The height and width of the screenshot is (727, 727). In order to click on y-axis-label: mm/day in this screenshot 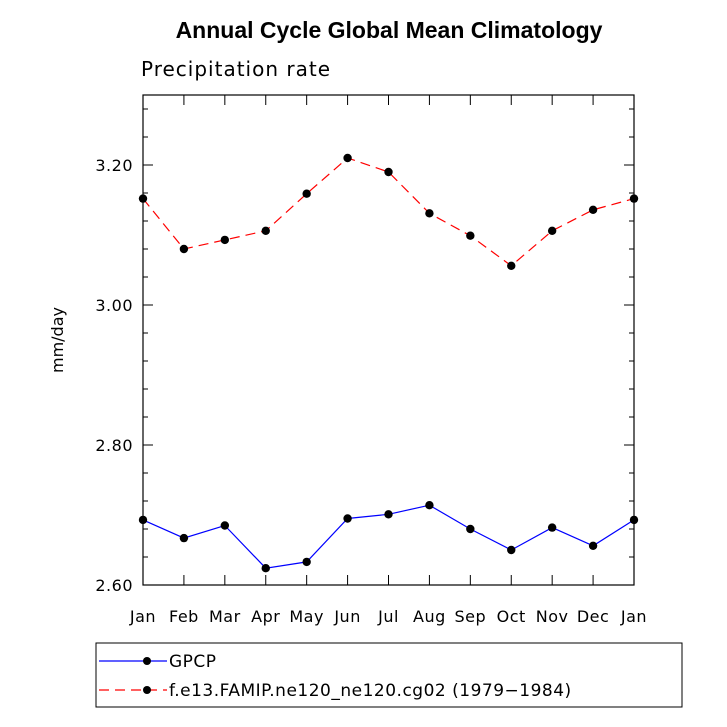, I will do `click(57, 340)`.